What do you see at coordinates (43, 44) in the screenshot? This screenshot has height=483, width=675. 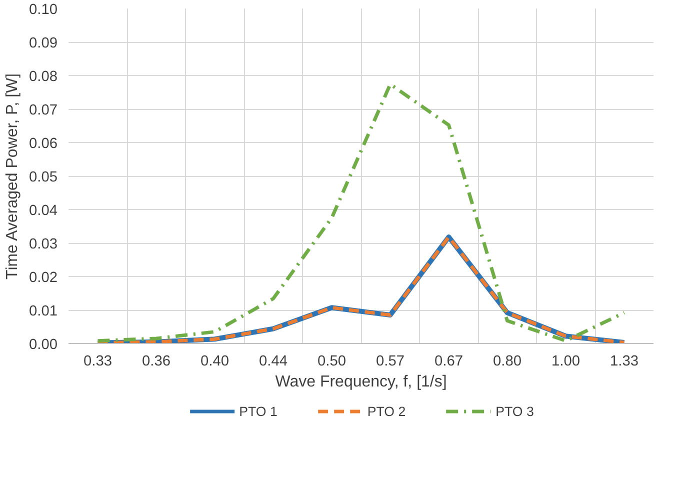 I see `y-tick-label: 0.09` at bounding box center [43, 44].